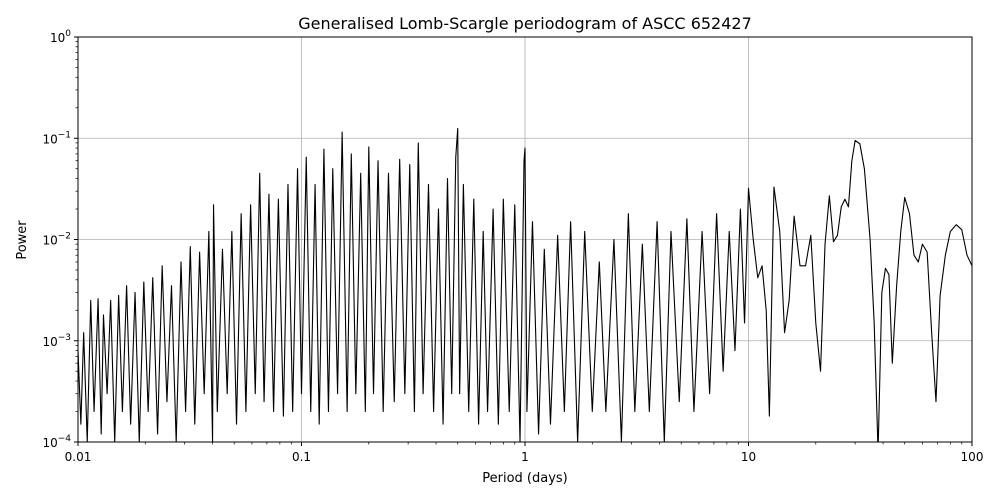  What do you see at coordinates (525, 478) in the screenshot?
I see `x-axis-label: Period (days)` at bounding box center [525, 478].